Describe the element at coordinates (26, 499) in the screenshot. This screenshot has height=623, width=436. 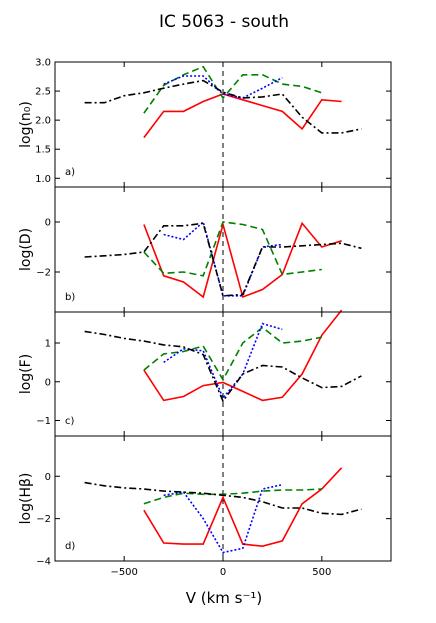
I see `y-axis-label: log(Hβ)` at that location.